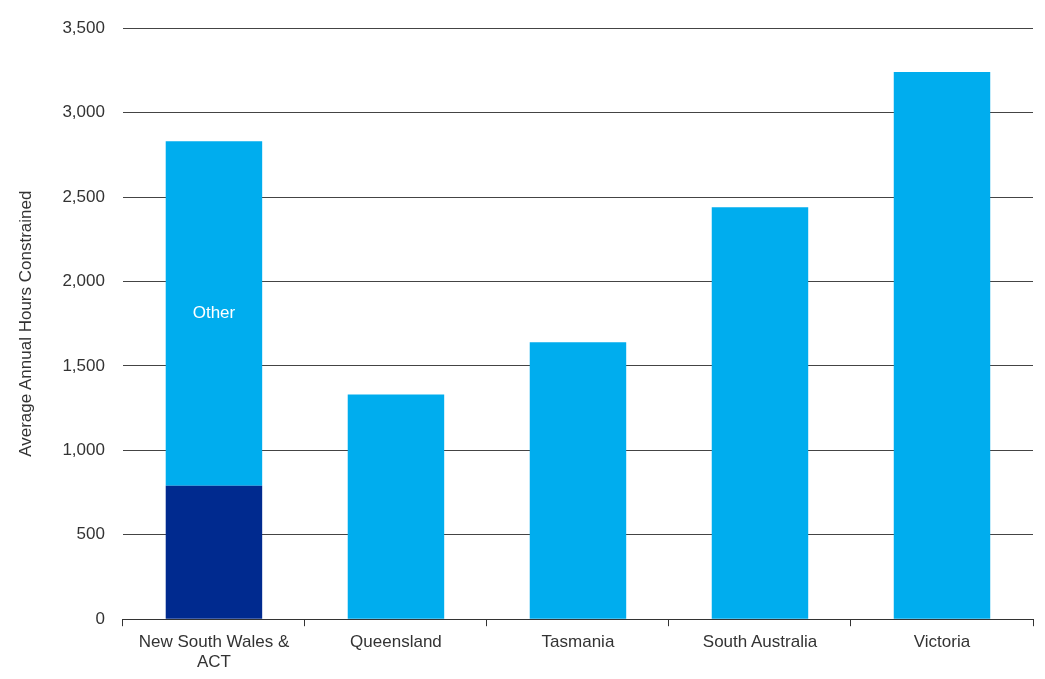  Describe the element at coordinates (83, 365) in the screenshot. I see `y-tick-label: 1,500` at that location.